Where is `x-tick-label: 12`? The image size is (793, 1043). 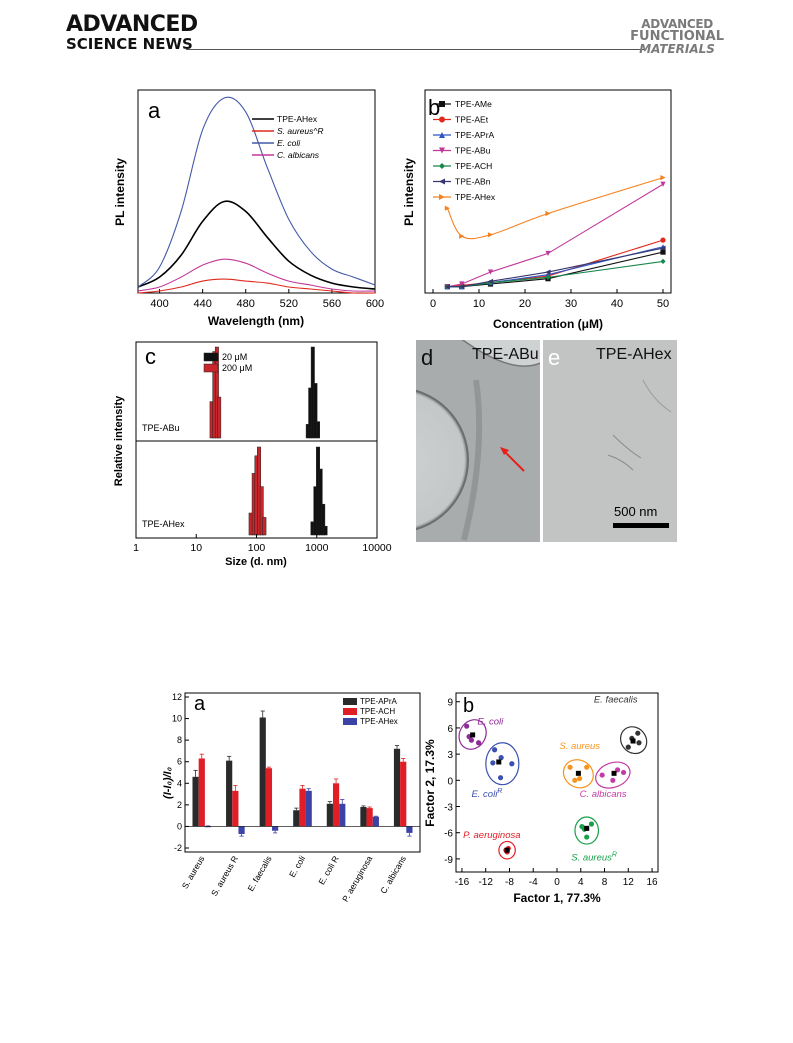
x-tick-label: 12 is located at coordinates (629, 882).